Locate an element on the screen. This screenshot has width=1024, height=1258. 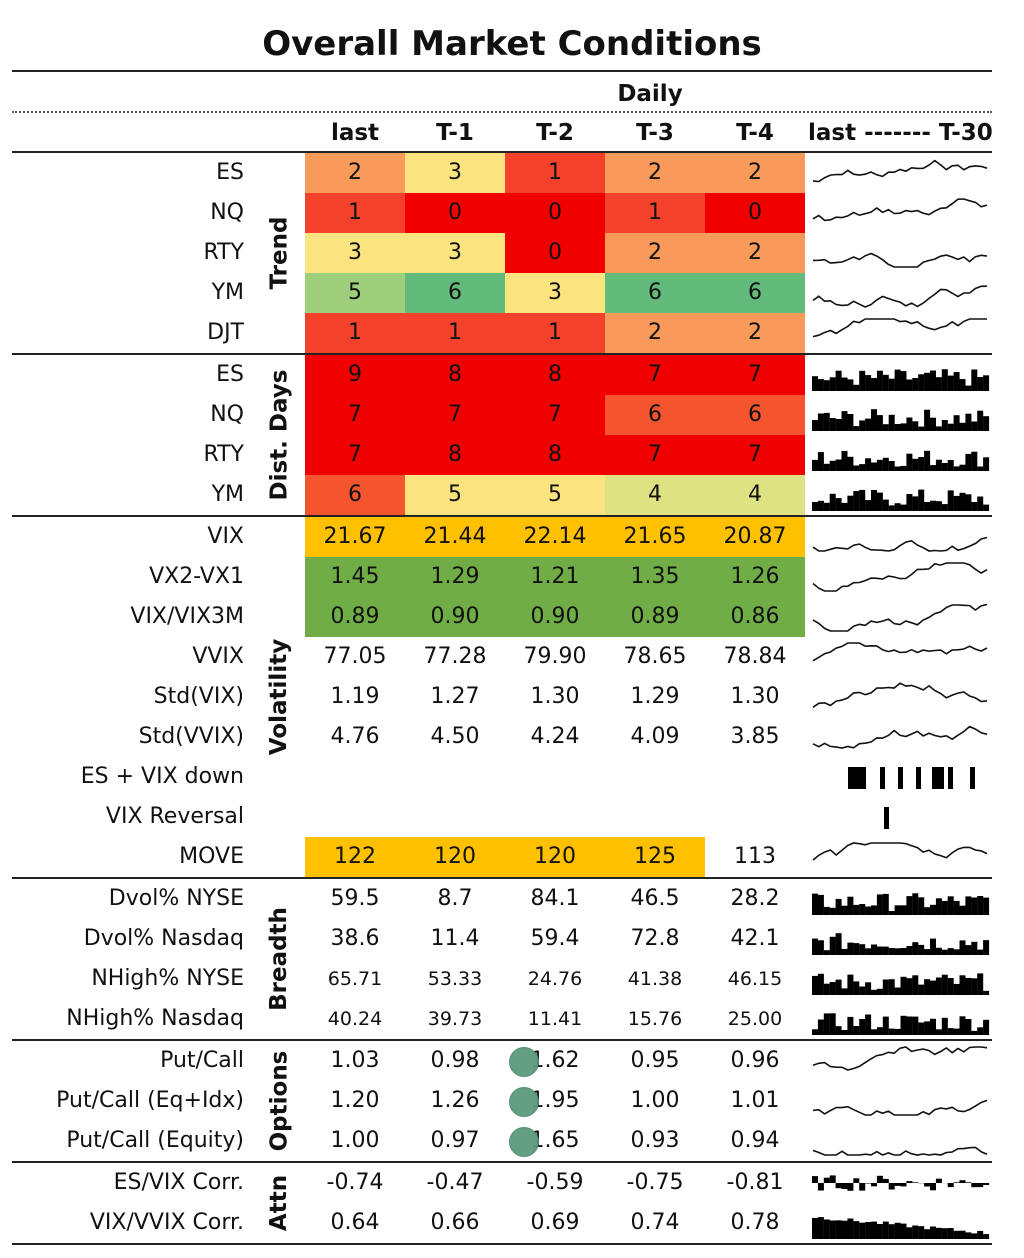
value-cell: 0 is located at coordinates (755, 213).